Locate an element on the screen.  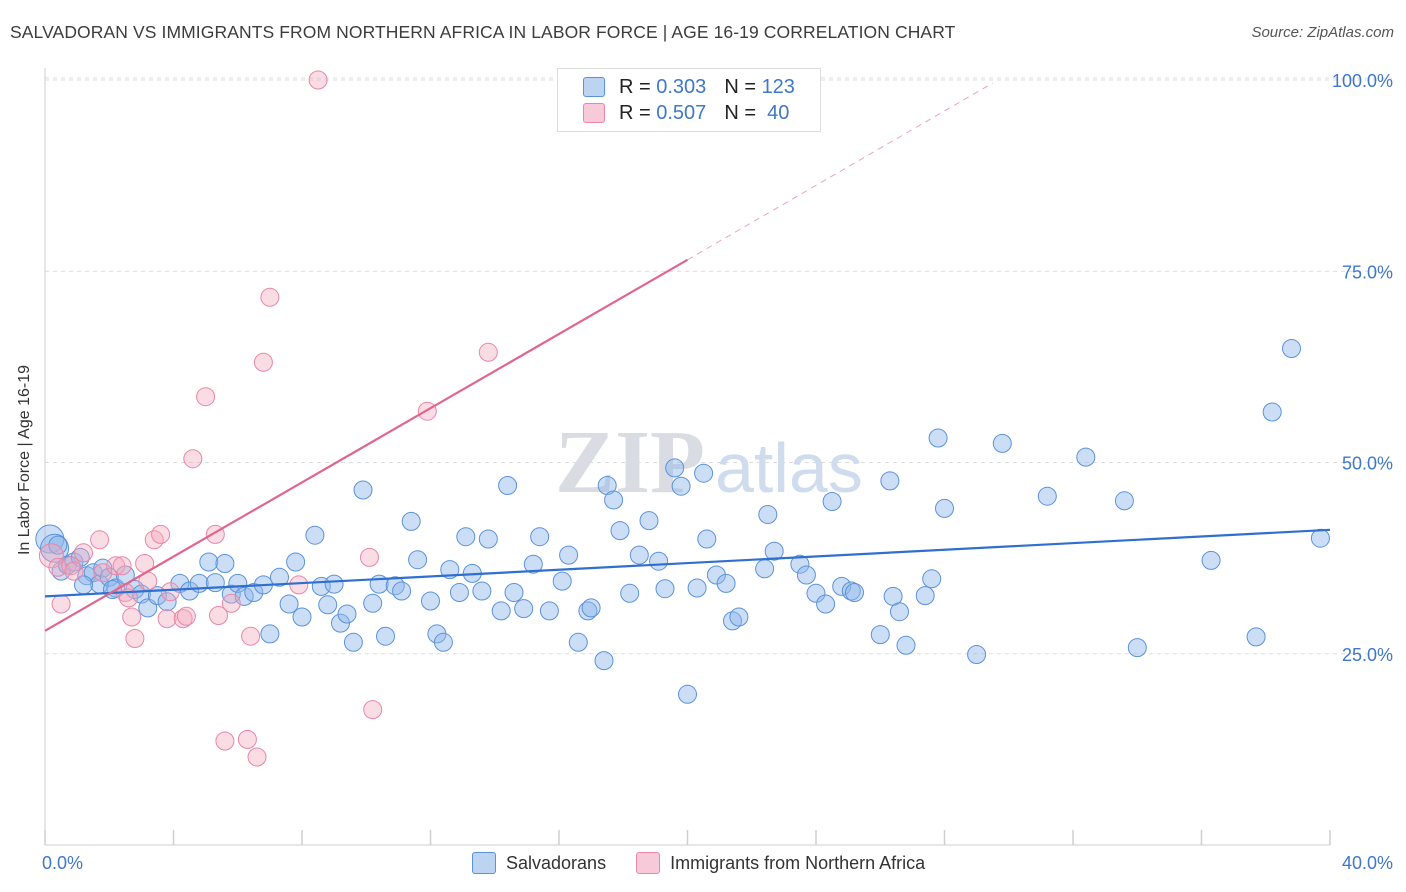
legend-n-value: 40 is located at coordinates (778, 112).